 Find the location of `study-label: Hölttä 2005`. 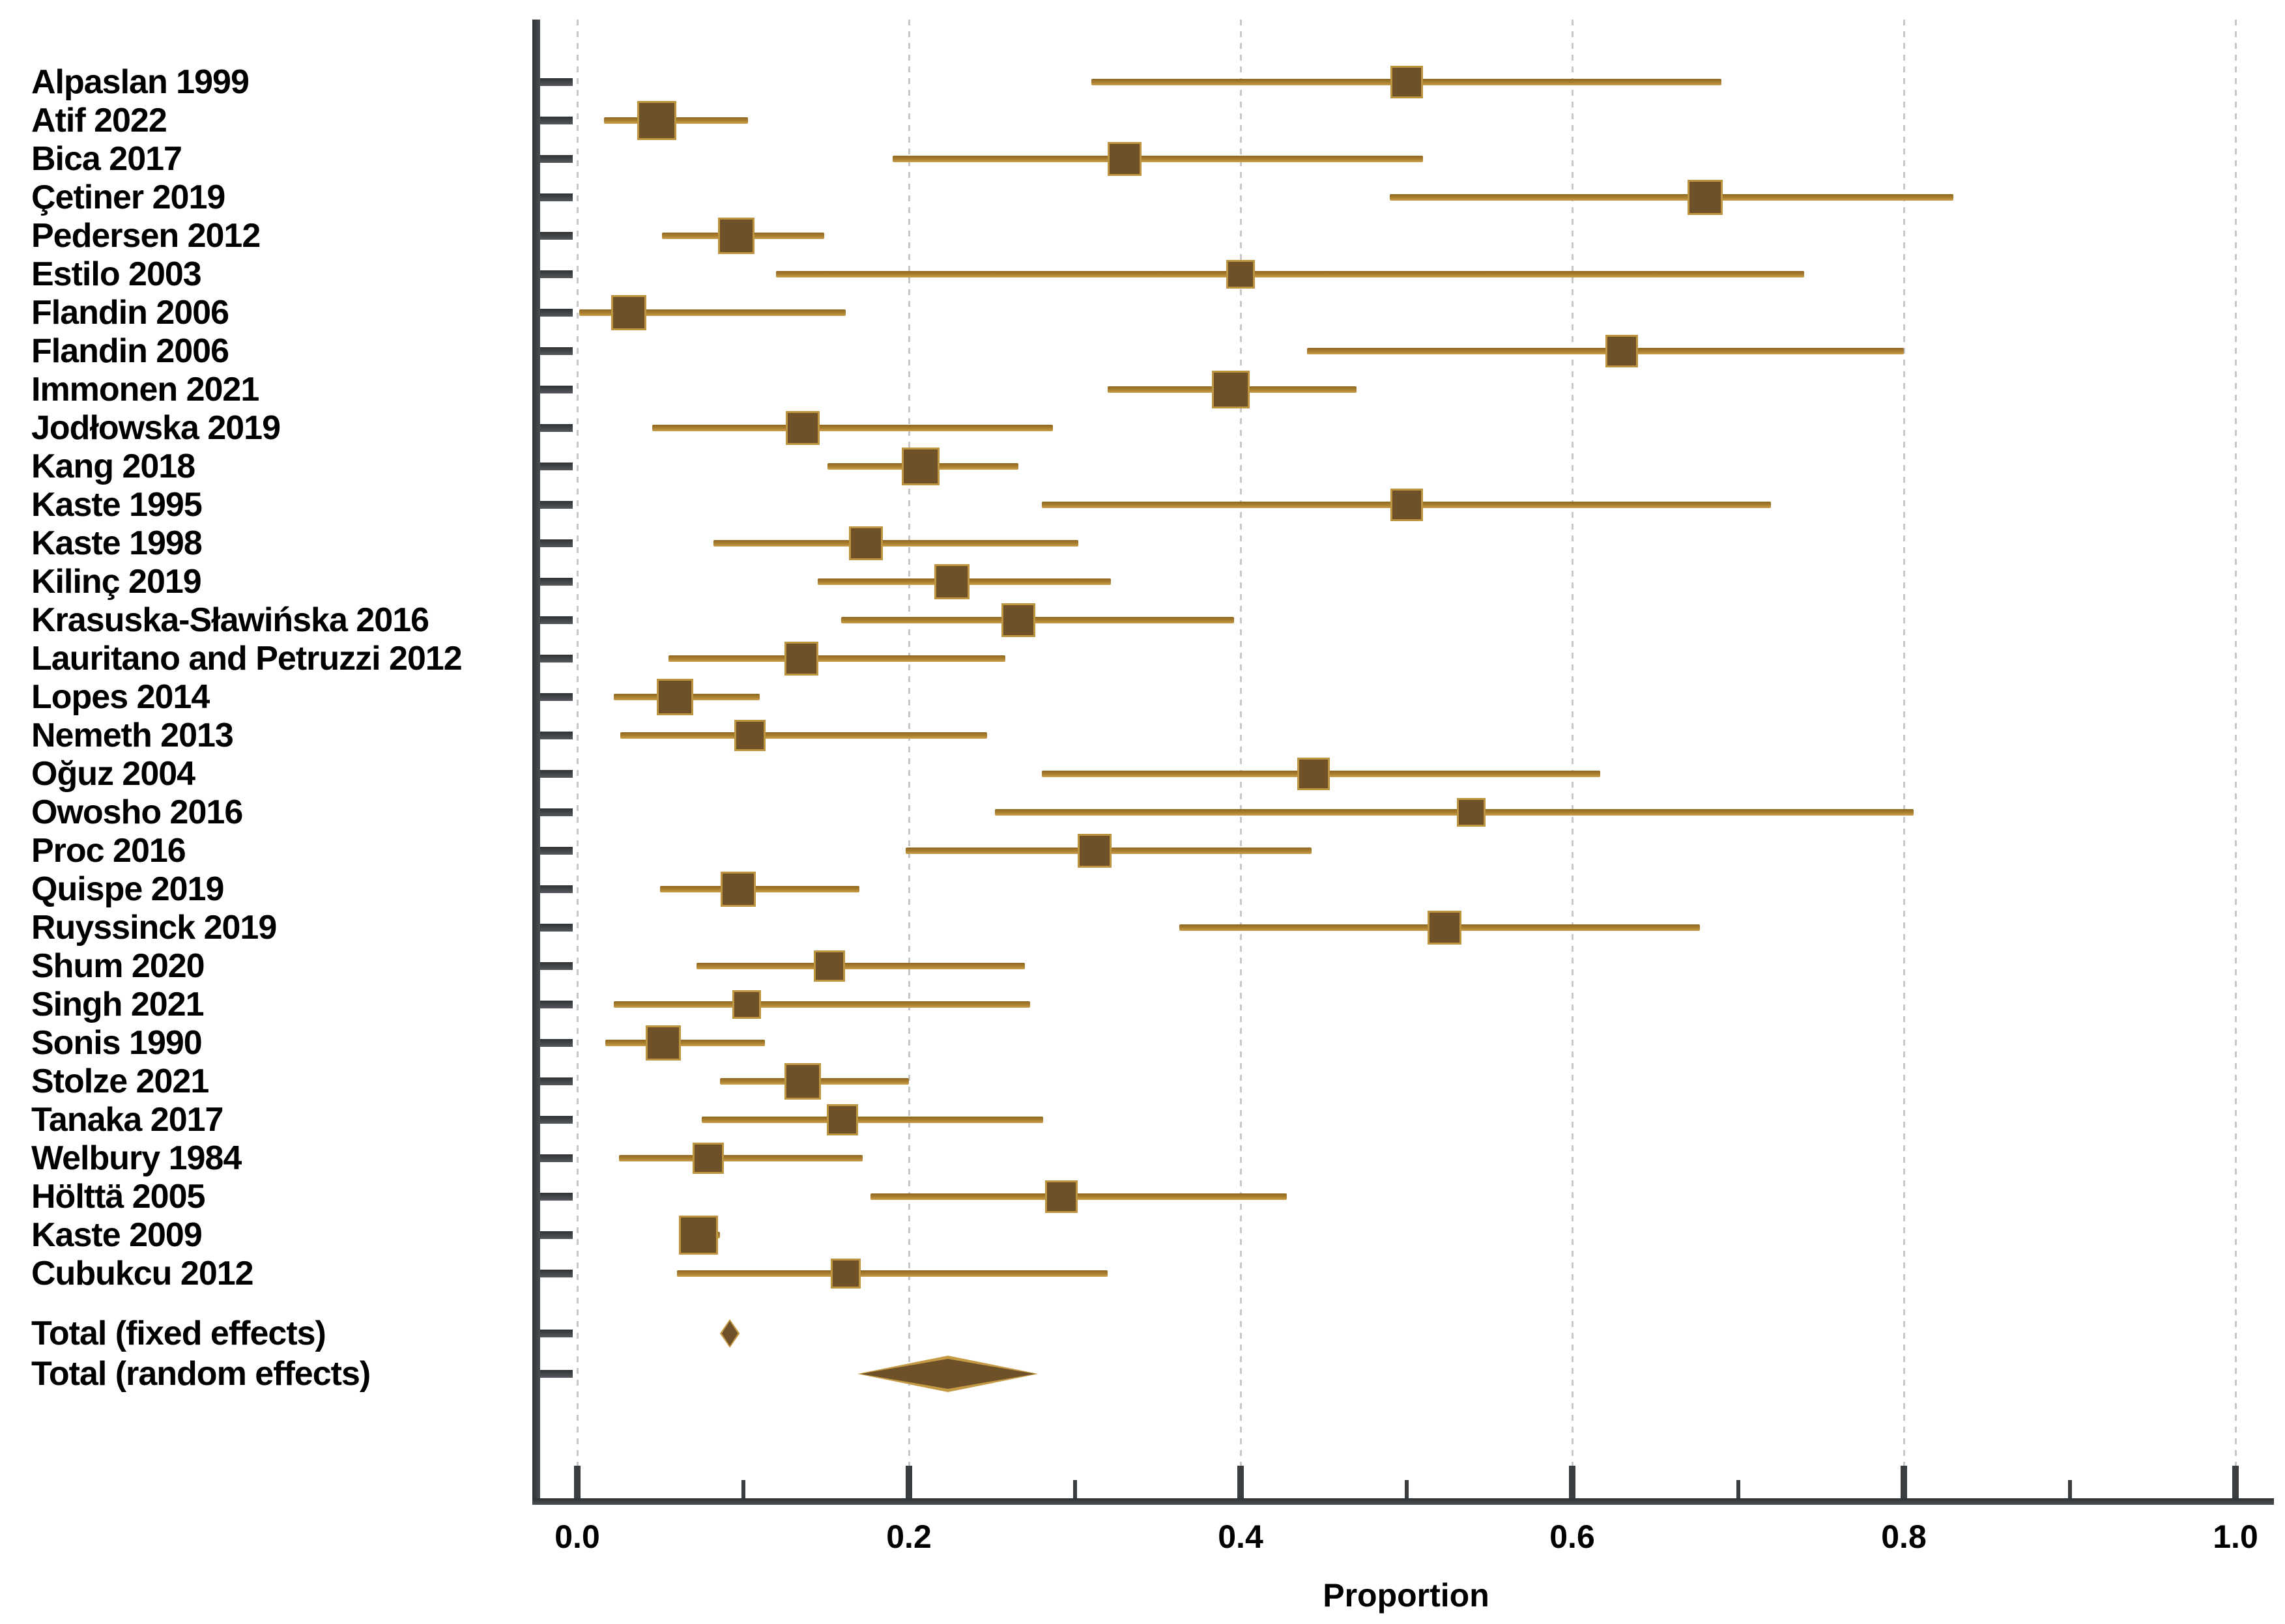

study-label: Hölttä 2005 is located at coordinates (118, 1197).